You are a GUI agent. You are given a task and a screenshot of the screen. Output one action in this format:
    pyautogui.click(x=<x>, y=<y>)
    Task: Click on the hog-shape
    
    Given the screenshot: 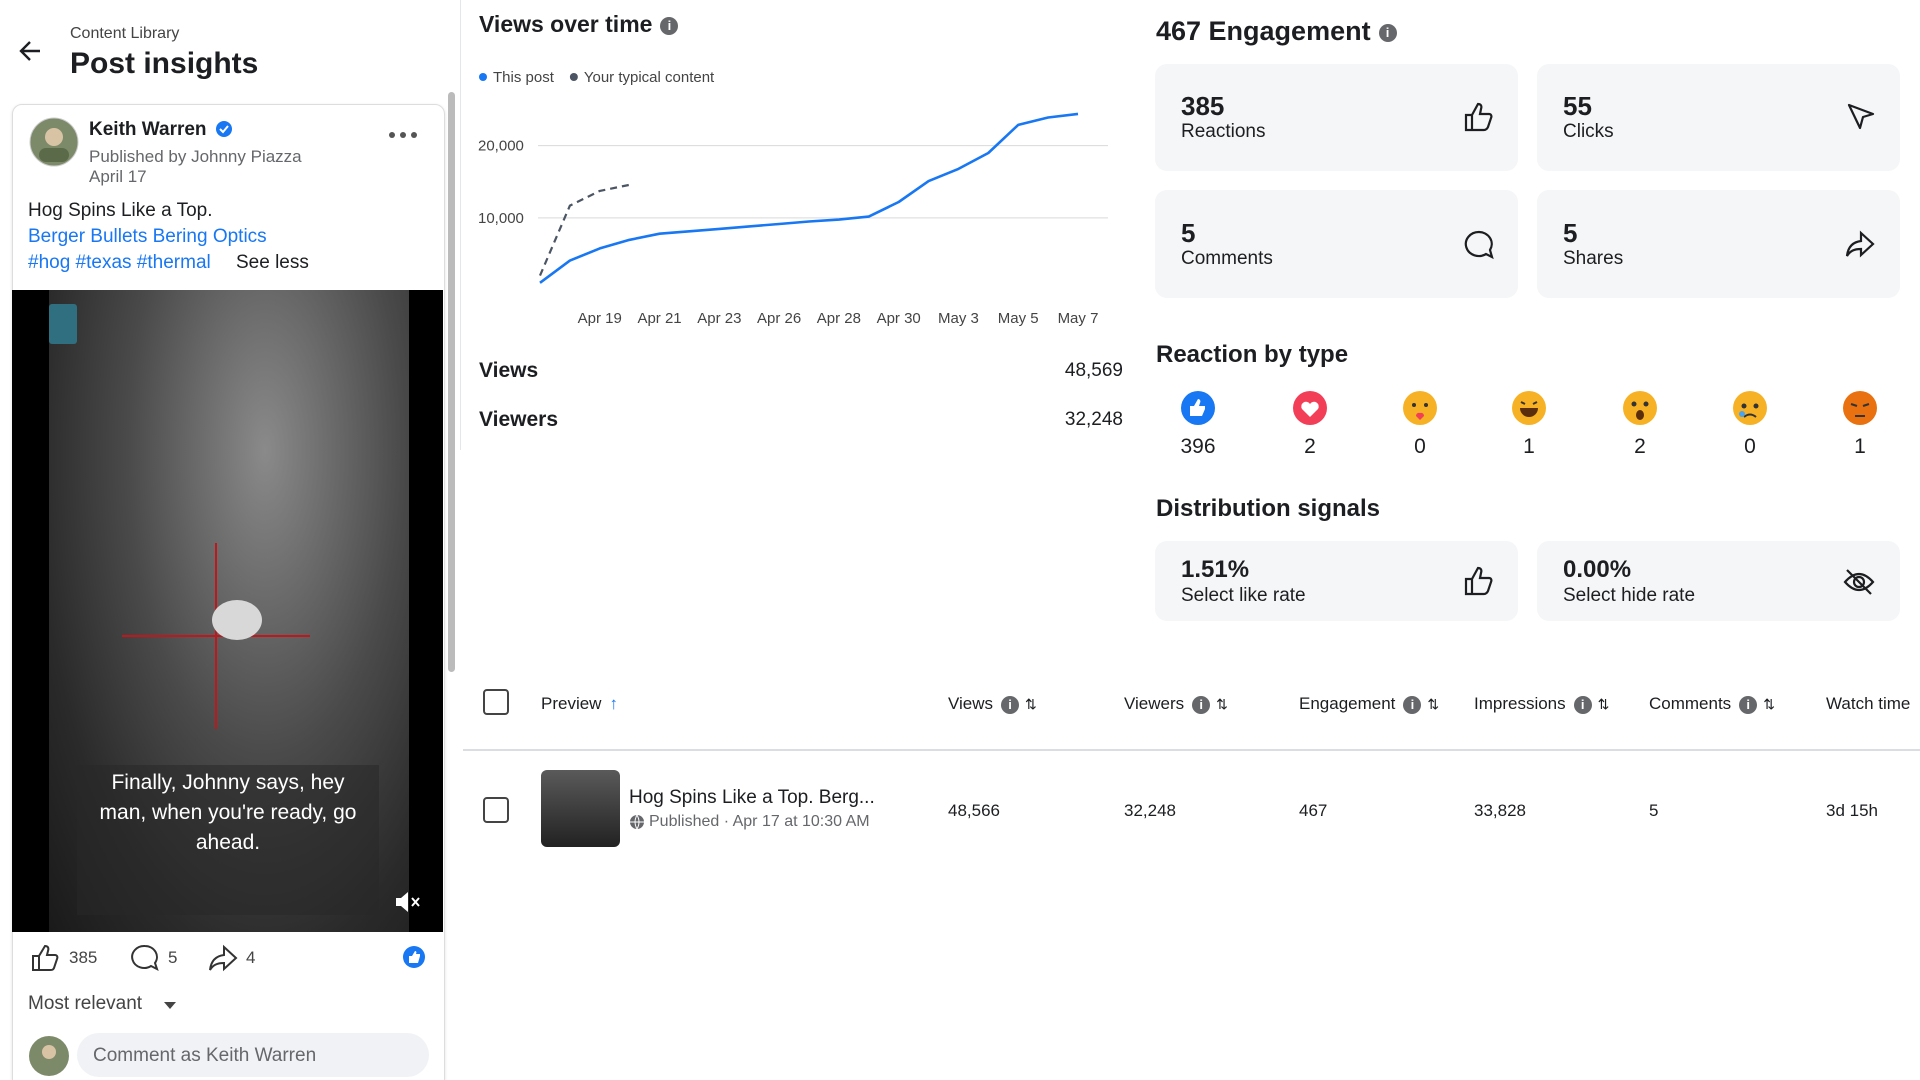 What is the action you would take?
    pyautogui.click(x=237, y=620)
    